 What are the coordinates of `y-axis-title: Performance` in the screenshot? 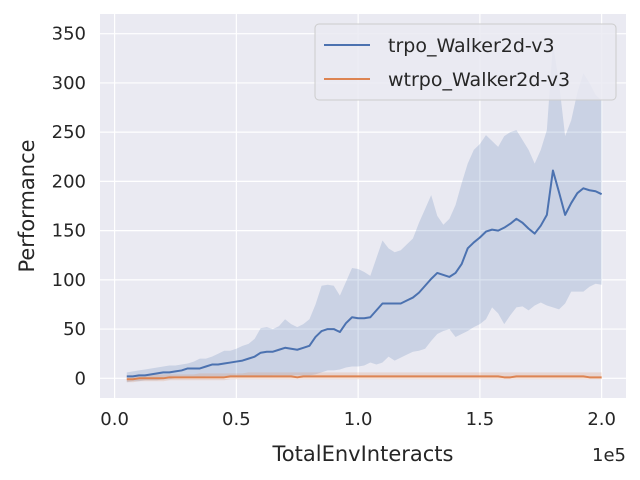 It's located at (27, 205).